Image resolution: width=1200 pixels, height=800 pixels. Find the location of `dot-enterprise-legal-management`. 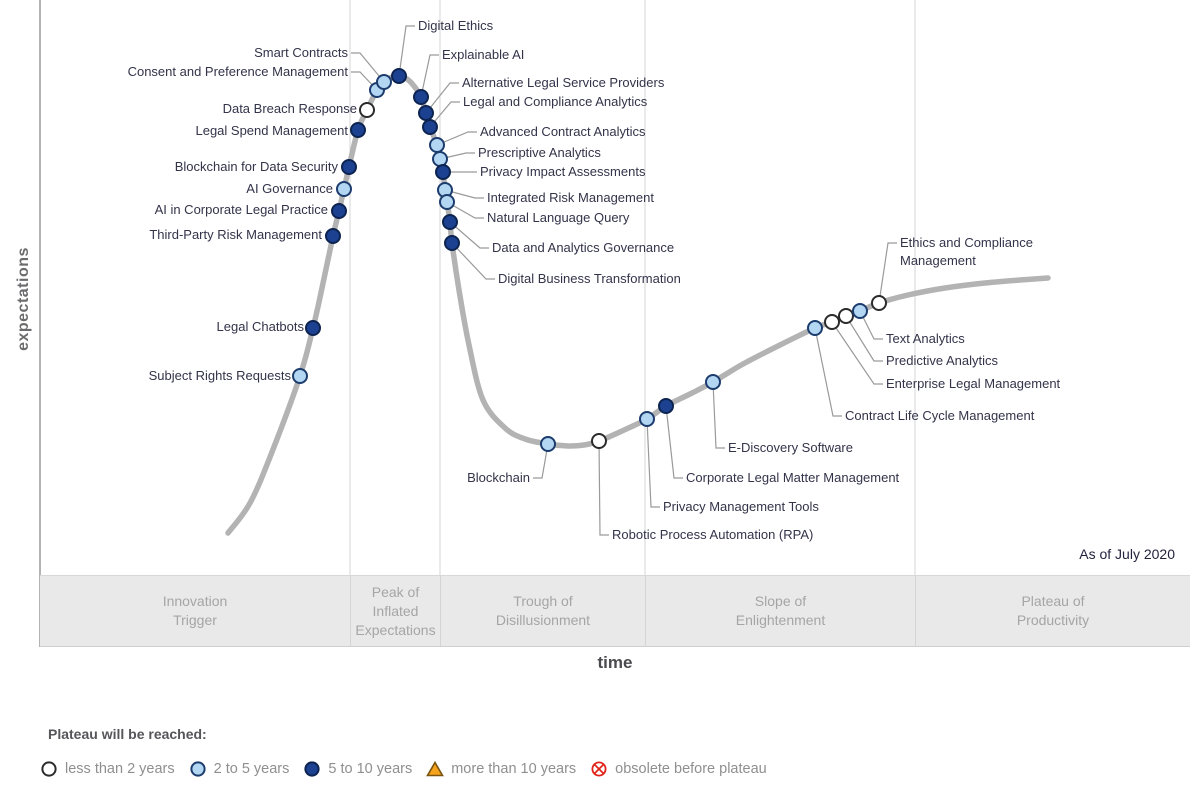

dot-enterprise-legal-management is located at coordinates (832, 322).